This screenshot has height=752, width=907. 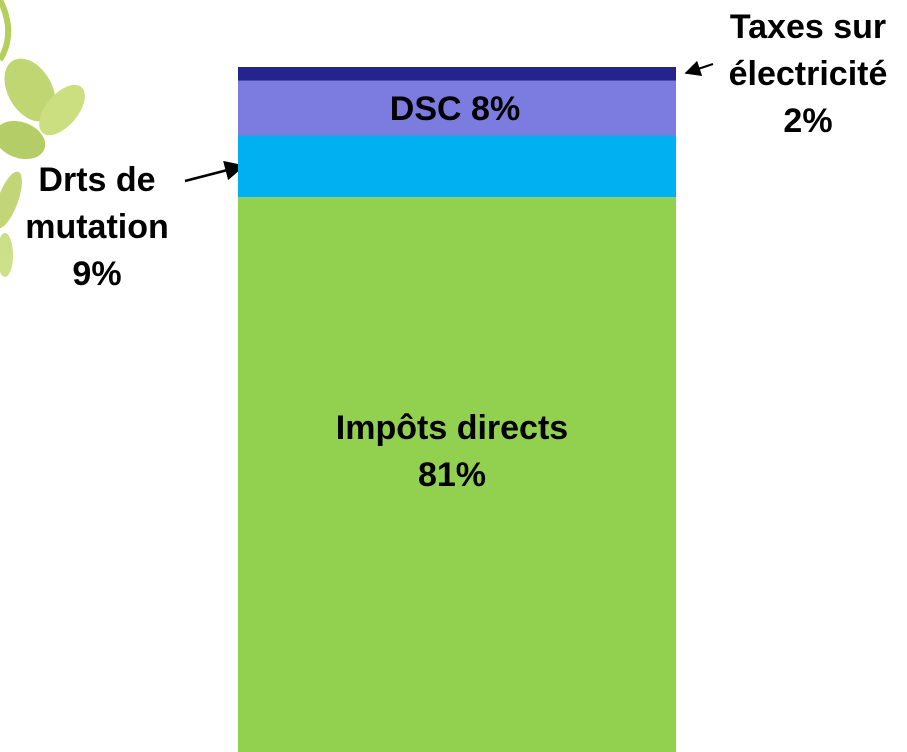 I want to click on value-label: 9%, so click(x=97, y=274).